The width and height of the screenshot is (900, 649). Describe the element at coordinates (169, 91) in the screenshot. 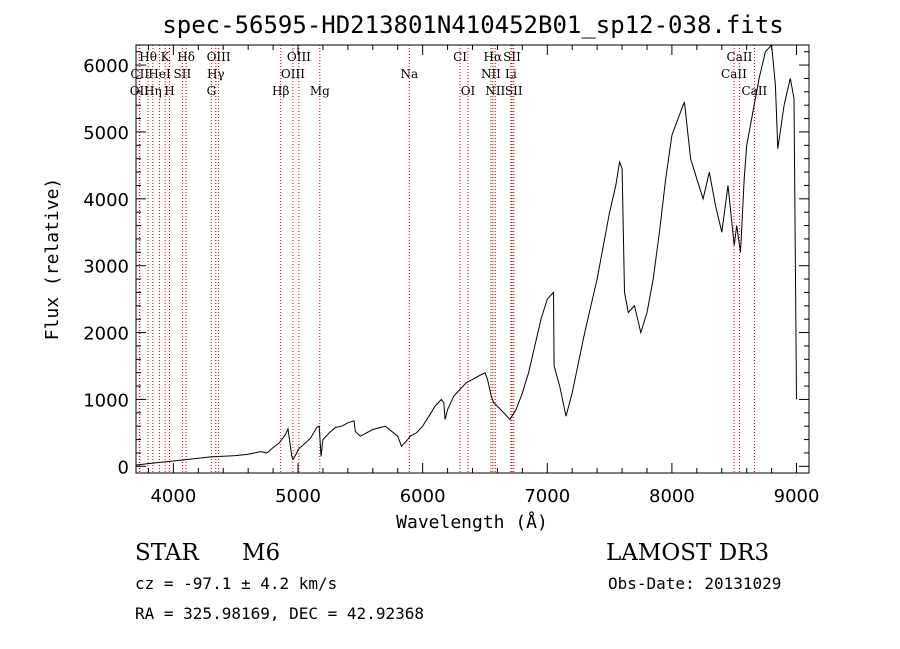

I see `line-marker-label: H` at that location.